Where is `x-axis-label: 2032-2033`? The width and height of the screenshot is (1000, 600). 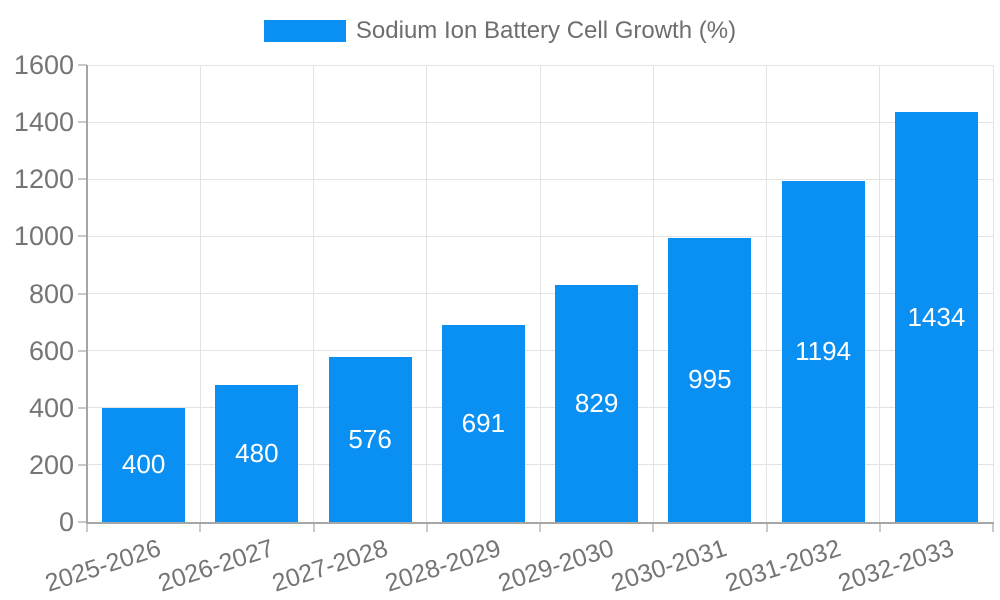 x-axis-label: 2032-2033 is located at coordinates (896, 566).